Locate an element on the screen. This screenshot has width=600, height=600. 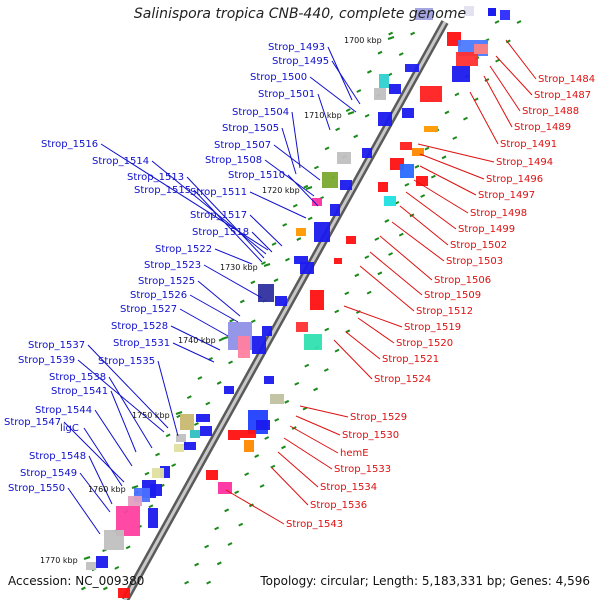
right-gene-label: Strop_1488 is located at coordinates (550, 111).